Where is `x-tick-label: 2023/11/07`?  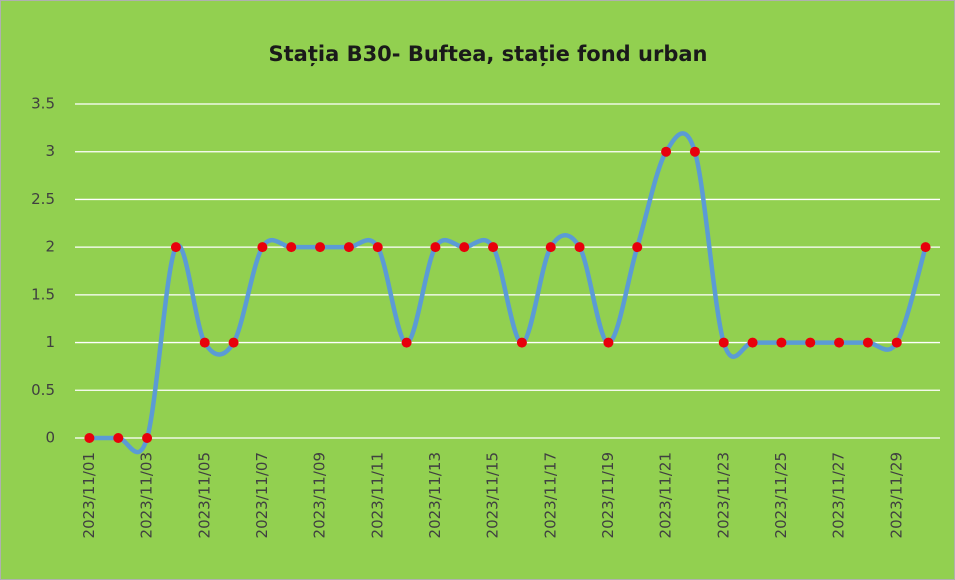
x-tick-label: 2023/11/07 is located at coordinates (262, 495).